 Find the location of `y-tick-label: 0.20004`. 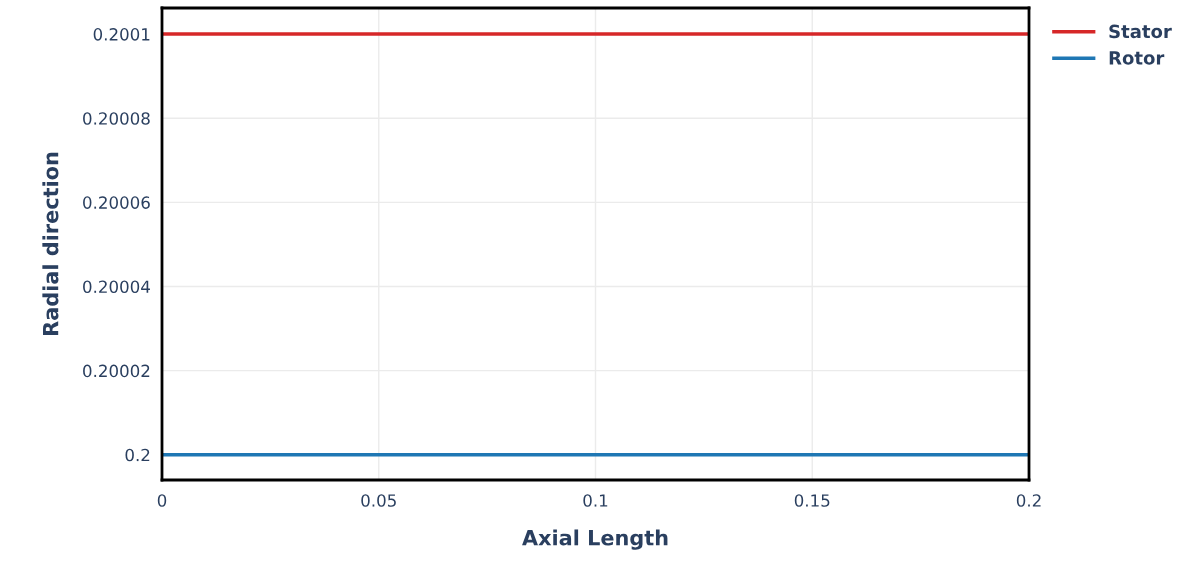

y-tick-label: 0.20004 is located at coordinates (116, 287).